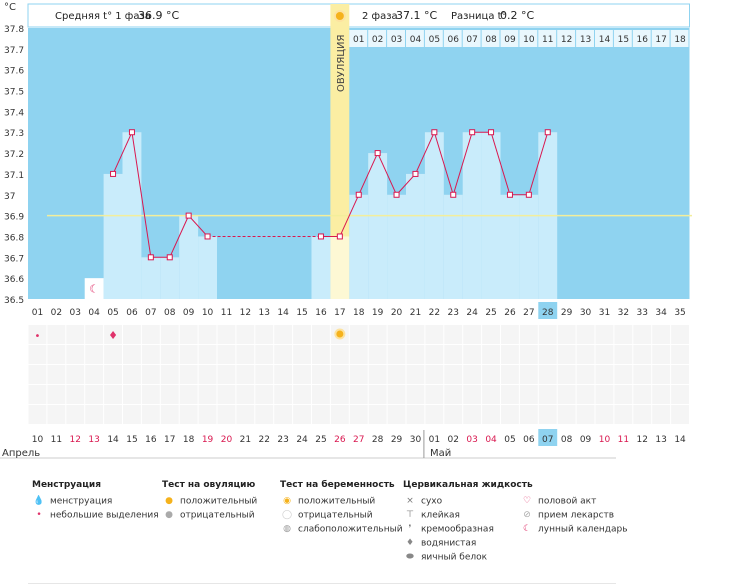 This screenshot has height=587, width=730. Describe the element at coordinates (548, 437) in the screenshot. I see `current-date-highlight` at that location.